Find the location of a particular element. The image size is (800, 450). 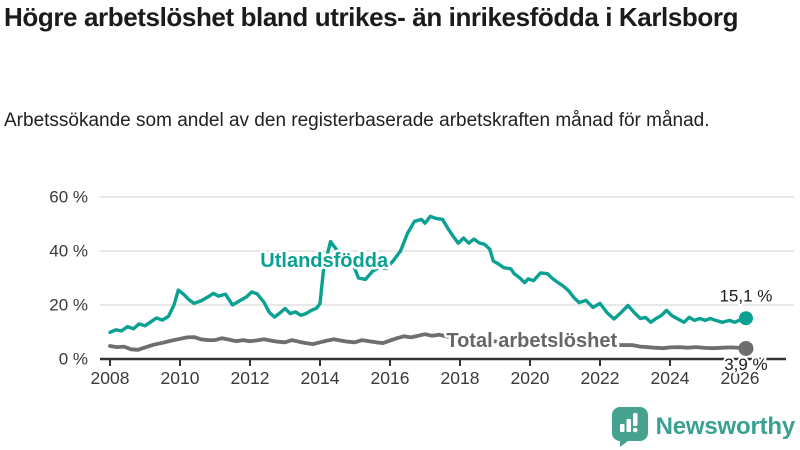

y-axis-tick-label: 40 % is located at coordinates (68, 251).